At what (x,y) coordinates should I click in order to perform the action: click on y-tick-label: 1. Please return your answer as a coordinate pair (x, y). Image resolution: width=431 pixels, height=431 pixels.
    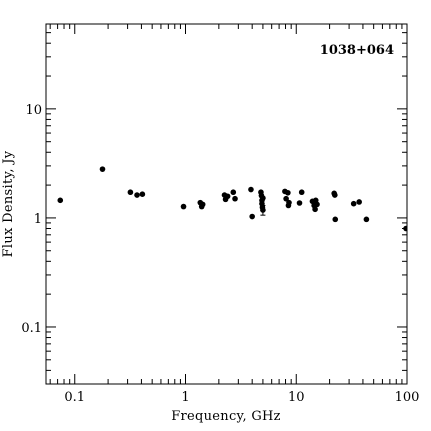
    Looking at the image, I should click on (38, 219).